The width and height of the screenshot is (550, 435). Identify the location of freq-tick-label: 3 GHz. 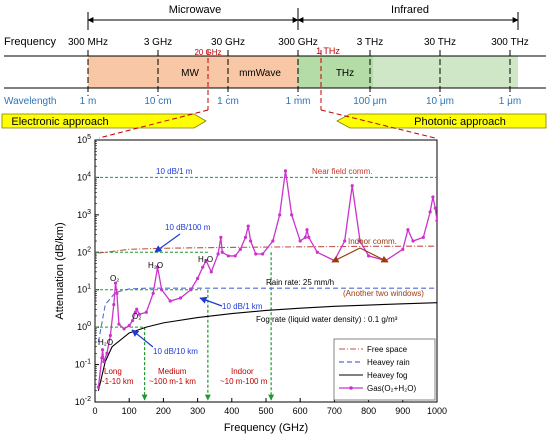
(158, 42).